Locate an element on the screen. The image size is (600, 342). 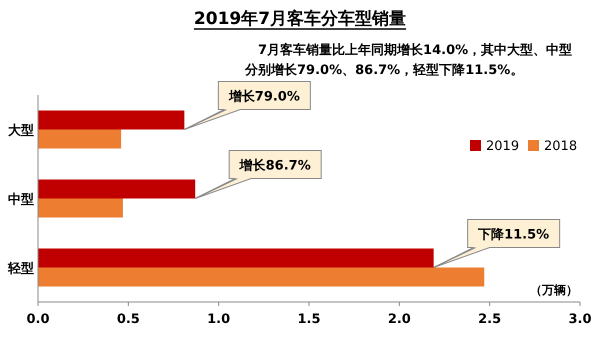
x-tick-label: 1.0 is located at coordinates (218, 319).